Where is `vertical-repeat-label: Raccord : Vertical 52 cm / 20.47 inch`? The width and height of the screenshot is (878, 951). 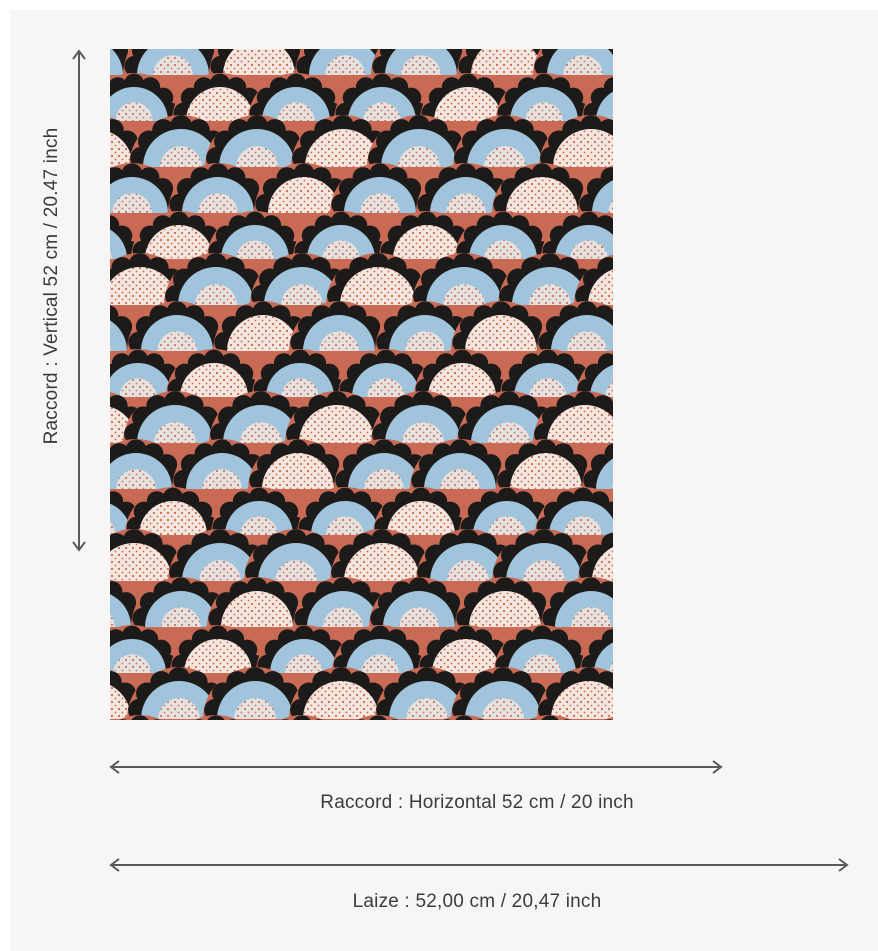
vertical-repeat-label: Raccord : Vertical 52 cm / 20.47 inch is located at coordinates (51, 286).